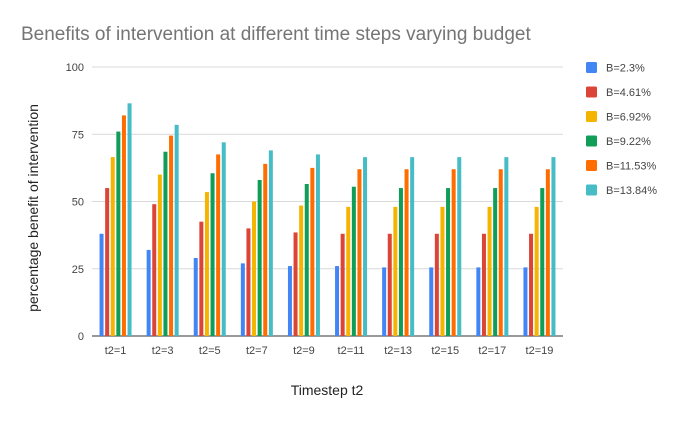  I want to click on x-tick-label: t2=9, so click(304, 351).